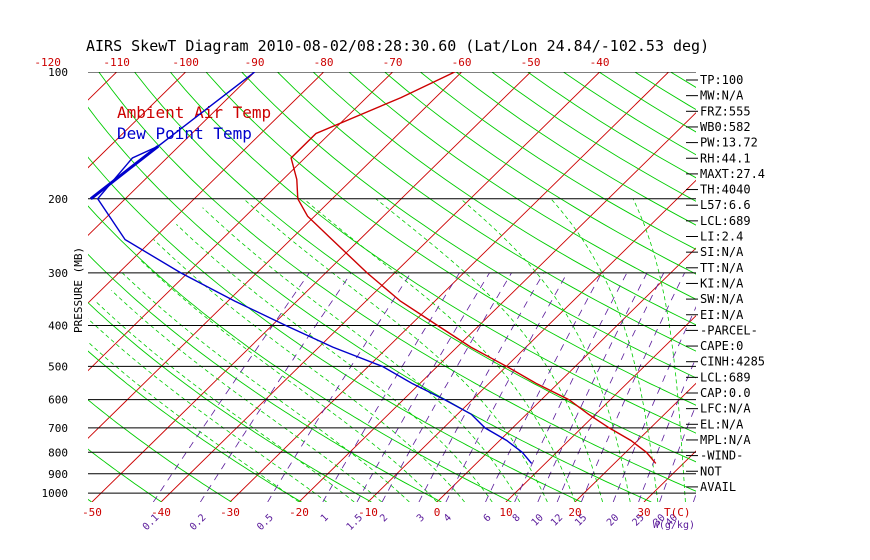 Image resolution: width=870 pixels, height=560 pixels. What do you see at coordinates (448, 518) in the screenshot?
I see `mixing-ratio-tick-label: 4` at bounding box center [448, 518].